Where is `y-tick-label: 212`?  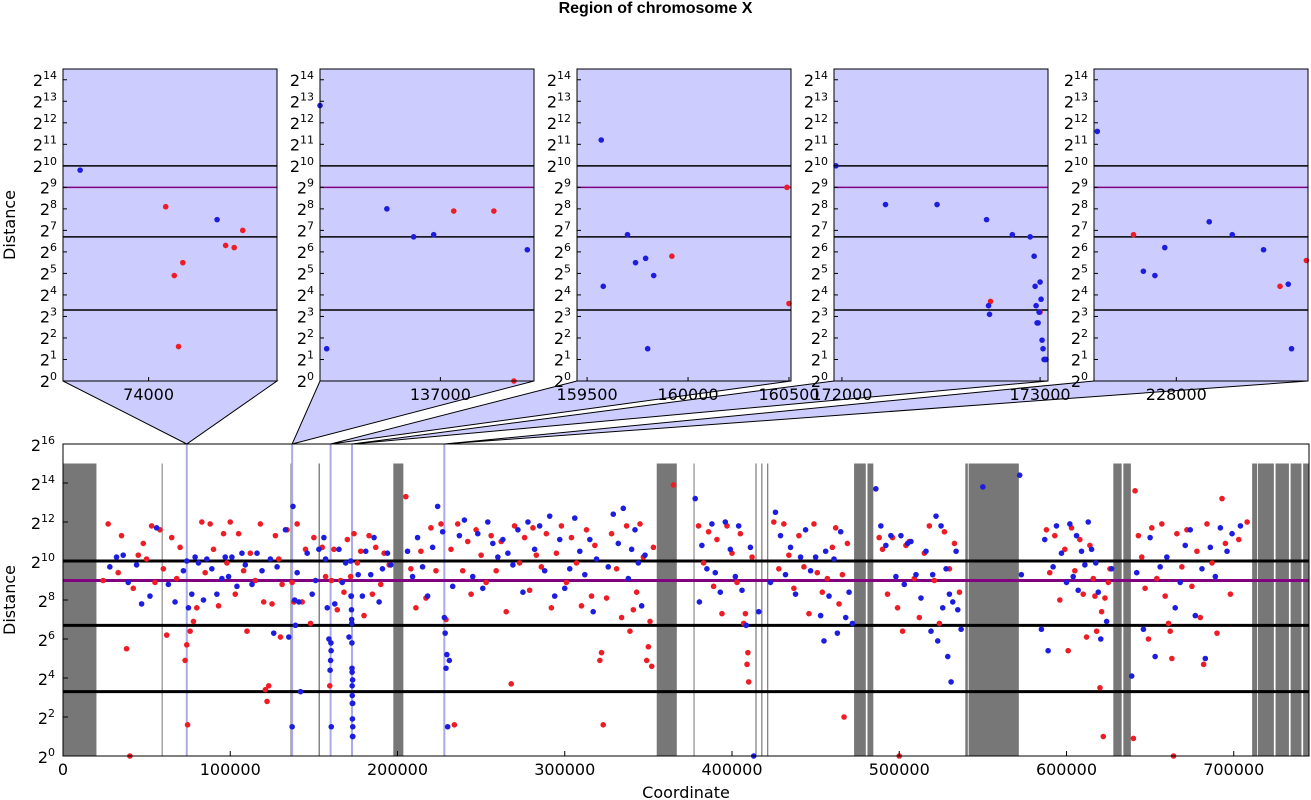
y-tick-label: 212 is located at coordinates (559, 122).